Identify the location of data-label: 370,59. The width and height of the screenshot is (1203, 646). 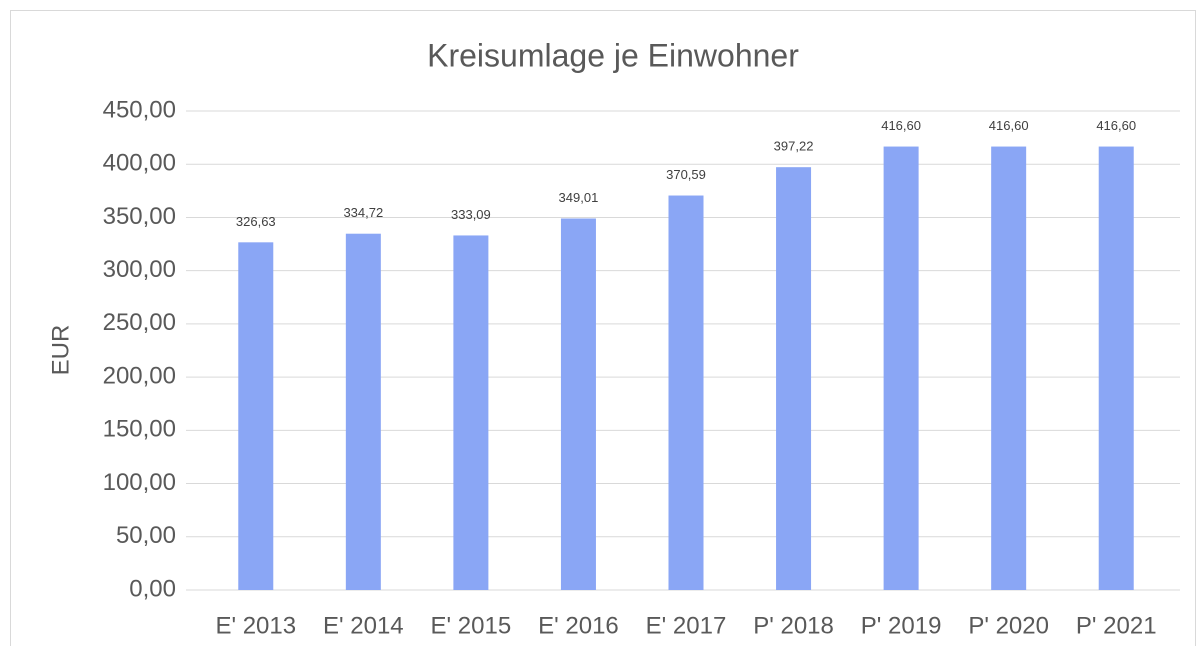
(686, 174).